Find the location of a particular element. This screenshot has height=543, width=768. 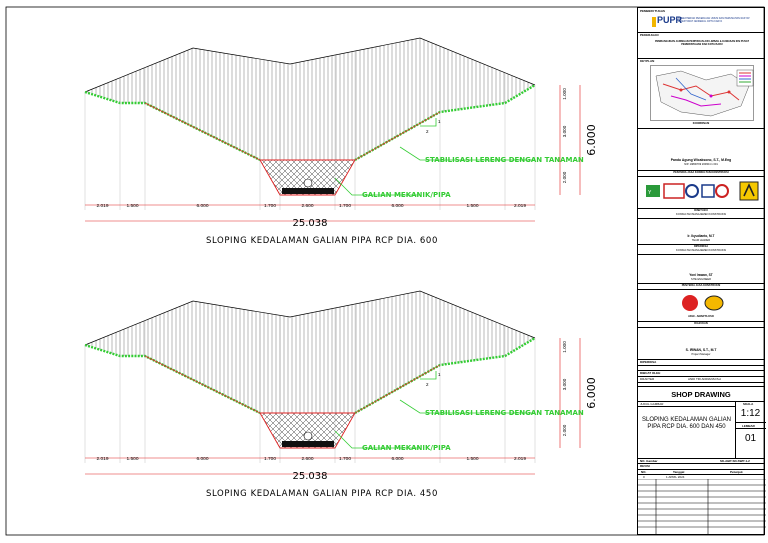

contractor-role: PENYEDIA JASA KONSTRUKSI is located at coordinates (701, 285).